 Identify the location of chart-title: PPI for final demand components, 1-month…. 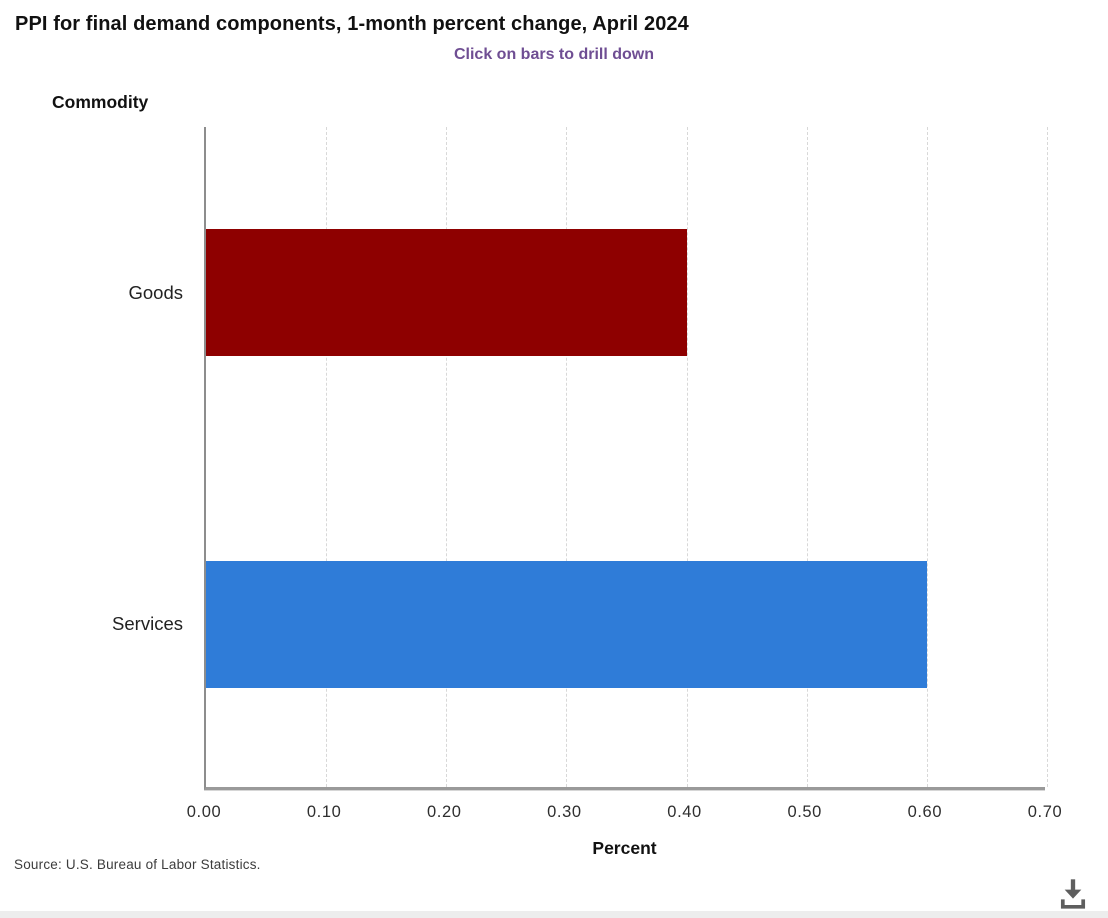
(352, 24).